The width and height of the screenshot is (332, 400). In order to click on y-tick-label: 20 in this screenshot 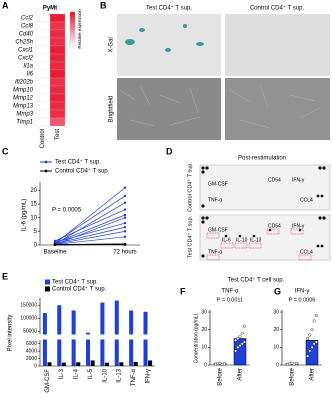, I will do `click(33, 191)`.